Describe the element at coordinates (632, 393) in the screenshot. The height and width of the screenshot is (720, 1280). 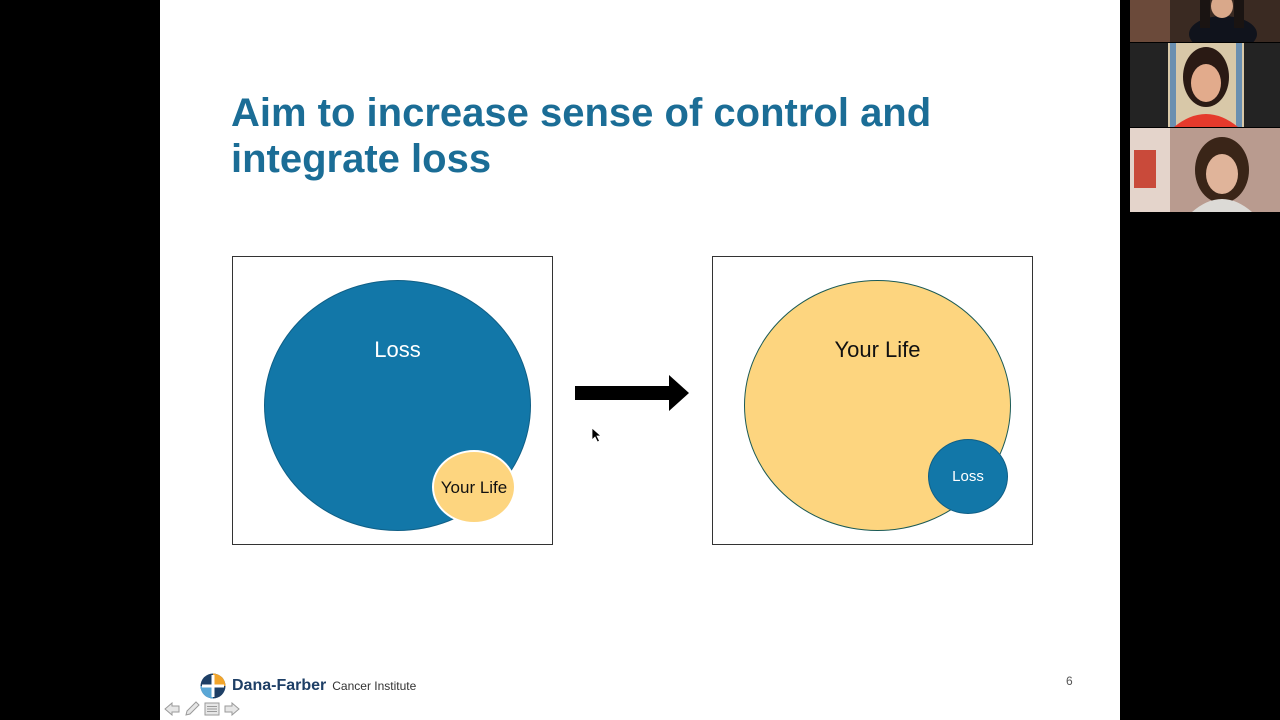
I see `transition-arrow-icon` at that location.